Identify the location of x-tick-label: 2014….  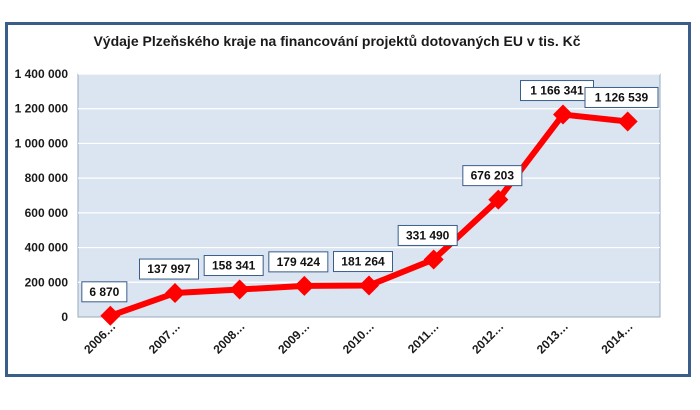
(617, 337).